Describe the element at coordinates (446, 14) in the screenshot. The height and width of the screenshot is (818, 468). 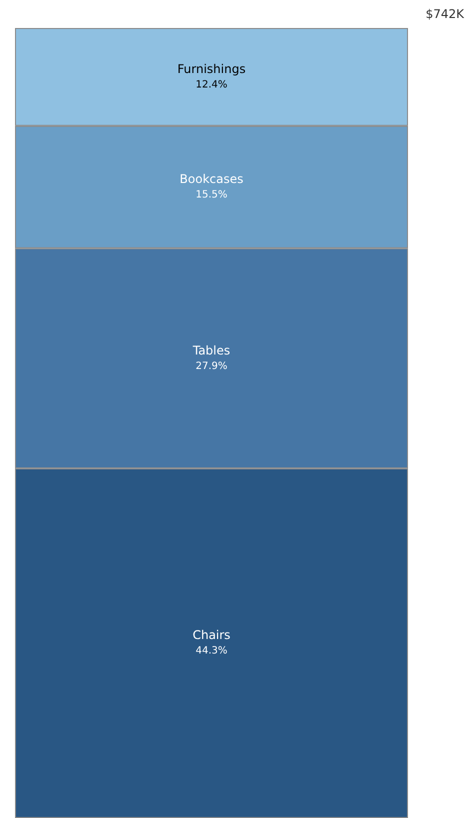
I see `text: $742K` at that location.